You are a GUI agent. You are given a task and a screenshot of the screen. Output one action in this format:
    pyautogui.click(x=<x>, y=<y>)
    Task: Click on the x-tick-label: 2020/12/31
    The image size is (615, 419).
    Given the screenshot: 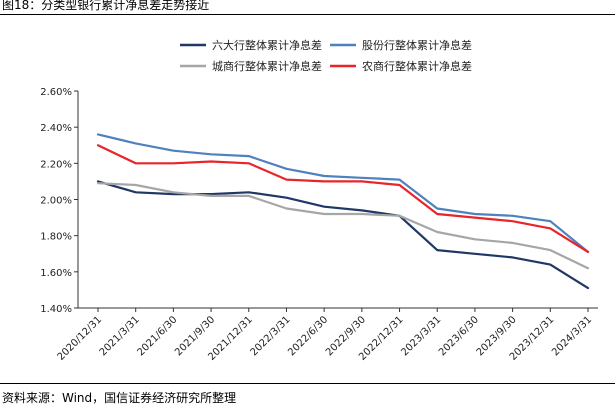 What is the action you would take?
    pyautogui.click(x=80, y=338)
    